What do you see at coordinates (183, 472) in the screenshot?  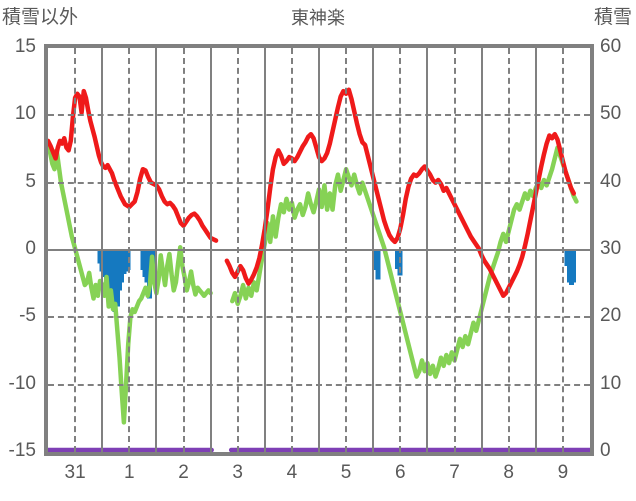 I see `x-tick-label: 2` at bounding box center [183, 472].